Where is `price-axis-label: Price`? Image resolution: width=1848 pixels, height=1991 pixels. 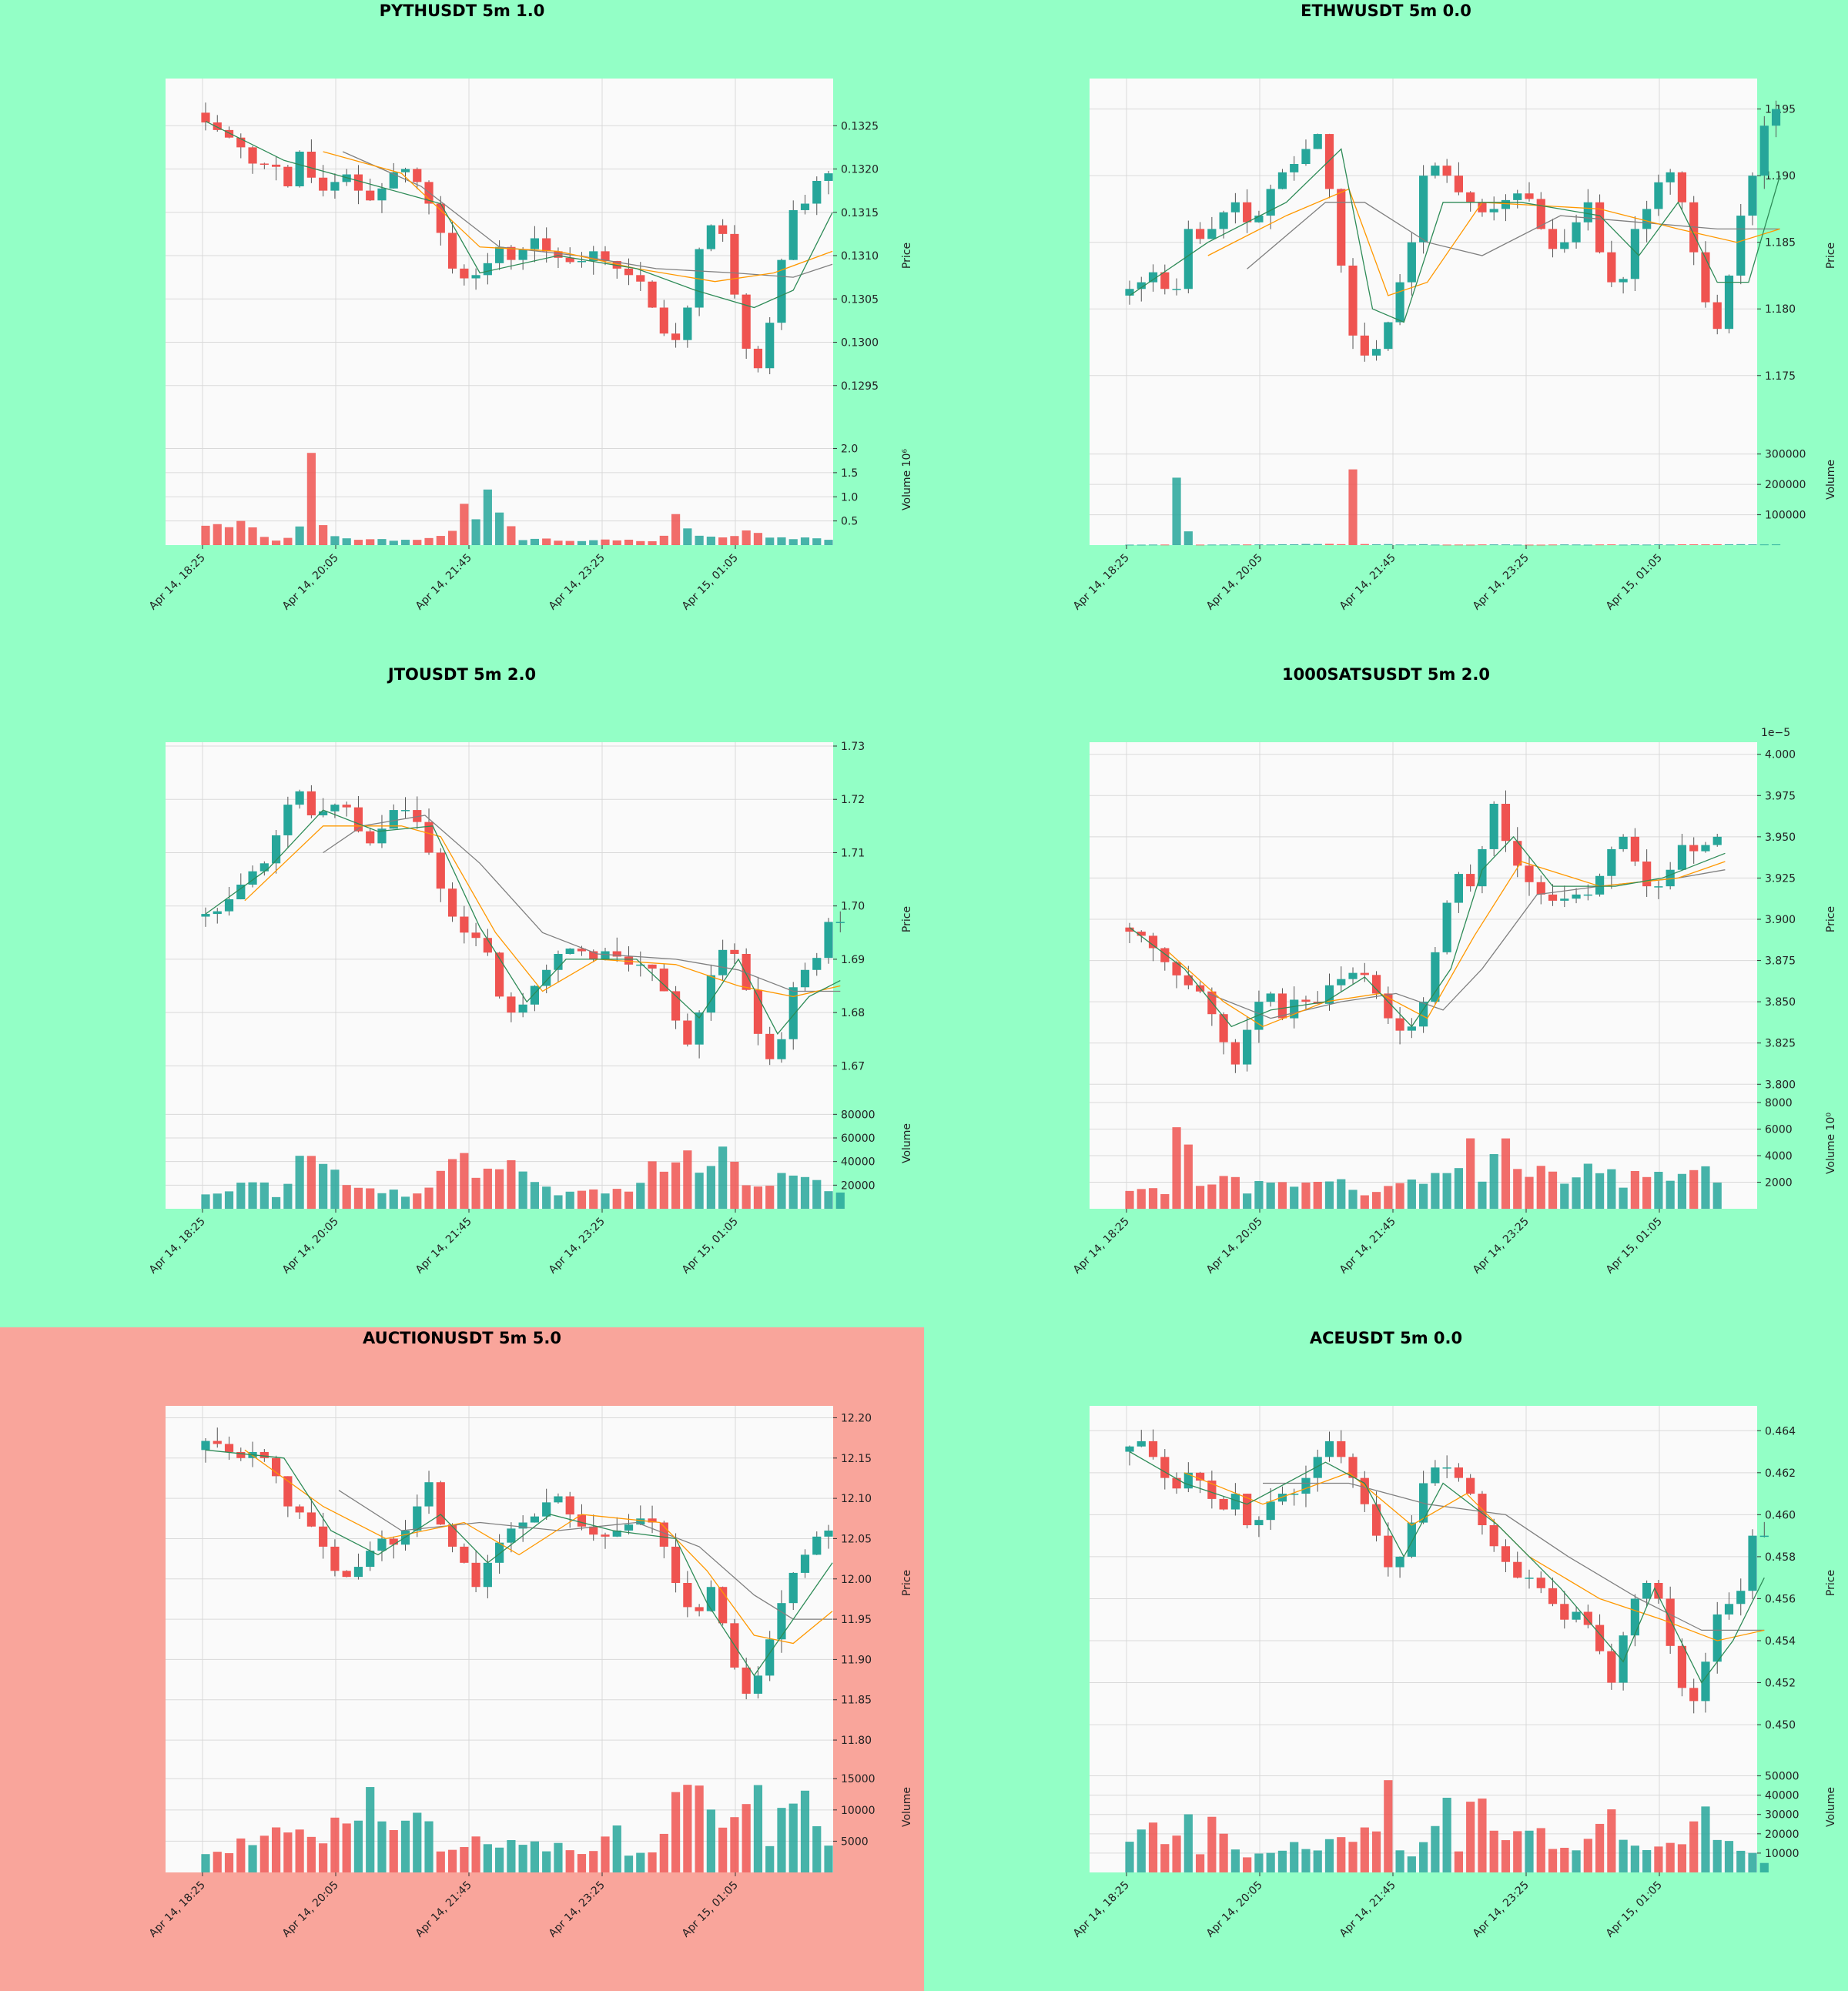 price-axis-label: Price is located at coordinates (907, 1583).